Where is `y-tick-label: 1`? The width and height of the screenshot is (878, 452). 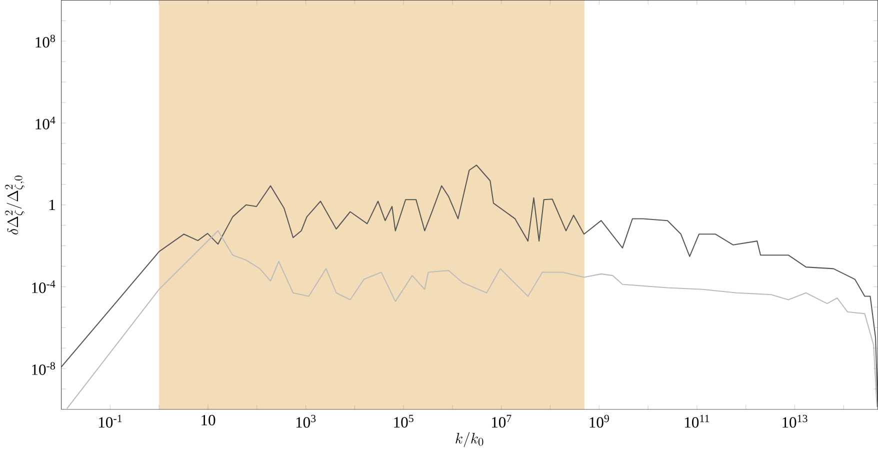
y-tick-label: 1 is located at coordinates (52, 205).